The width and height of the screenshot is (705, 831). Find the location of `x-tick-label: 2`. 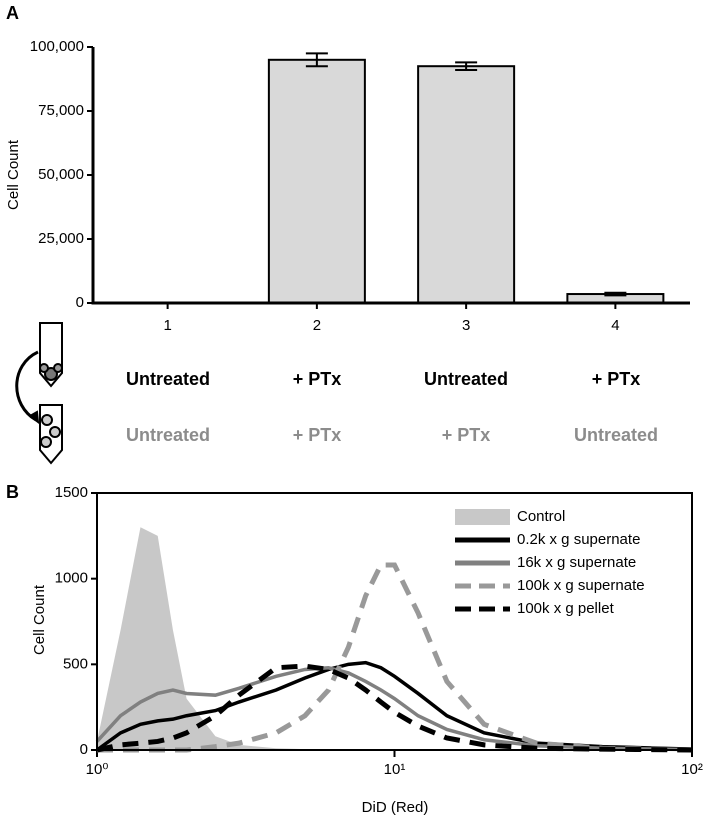

x-tick-label: 2 is located at coordinates (317, 325).